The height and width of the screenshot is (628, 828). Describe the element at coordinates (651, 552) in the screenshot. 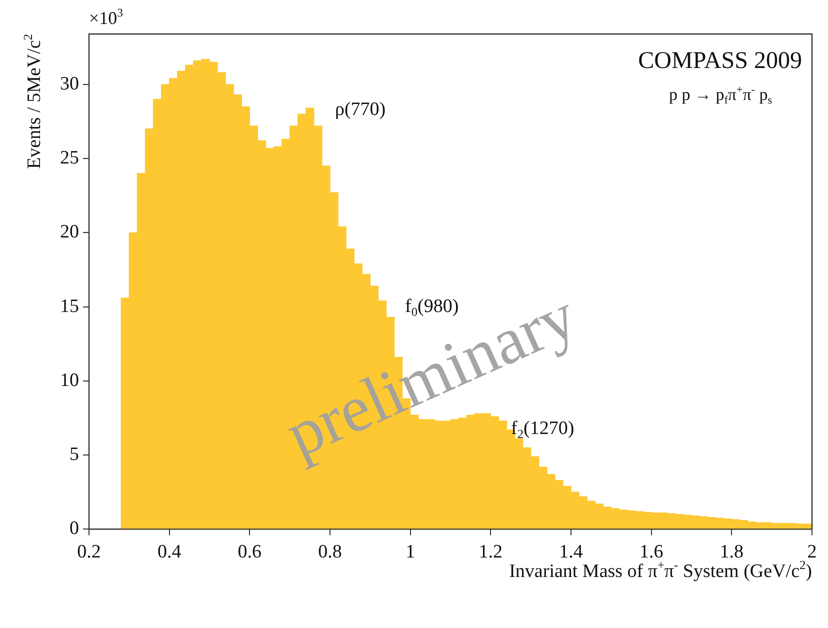

I see `x-tick-label: 1.6` at that location.